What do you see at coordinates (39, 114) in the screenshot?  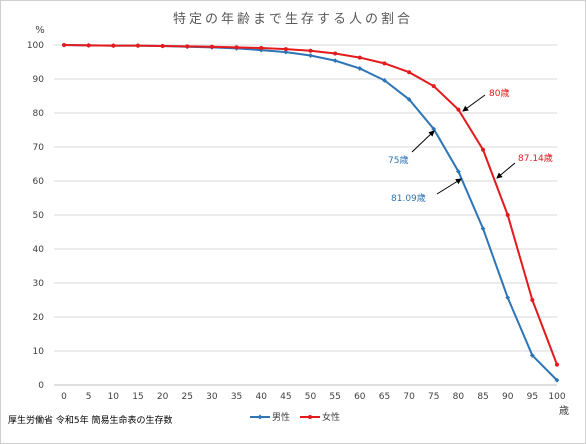 I see `y-tick-label: 80` at bounding box center [39, 114].